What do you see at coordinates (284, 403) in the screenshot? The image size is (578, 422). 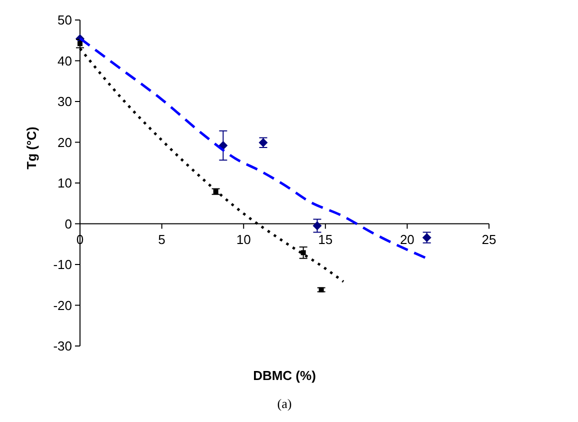 I see `text: (a)` at bounding box center [284, 403].